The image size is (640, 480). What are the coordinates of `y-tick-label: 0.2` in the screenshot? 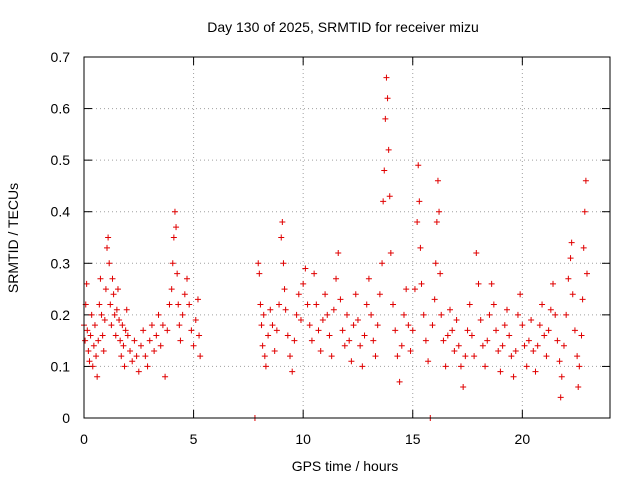 It's located at (61, 315).